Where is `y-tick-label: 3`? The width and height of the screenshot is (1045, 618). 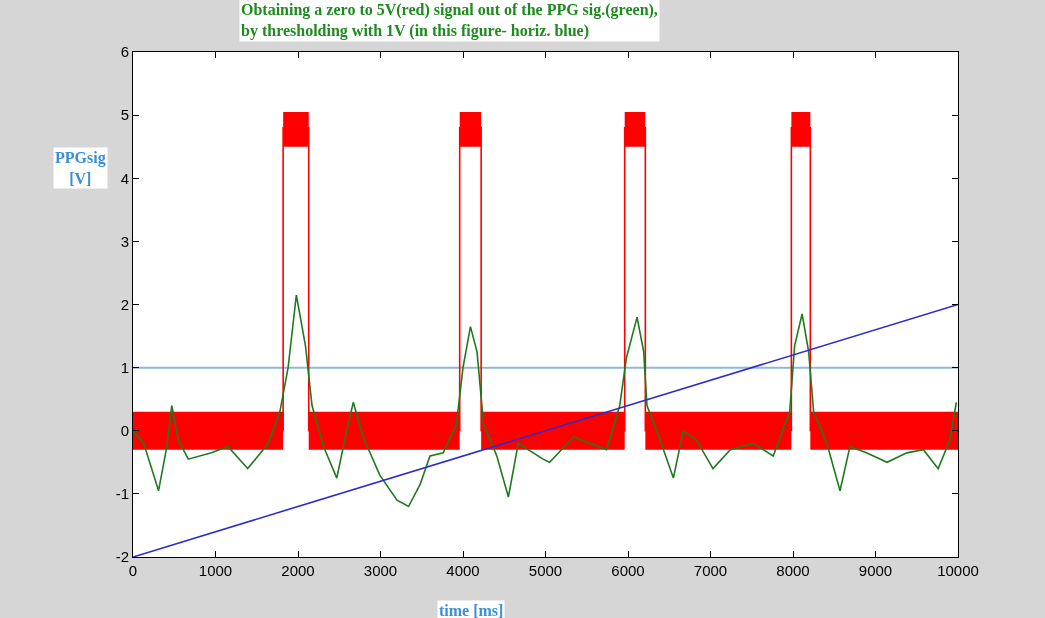 y-tick-label: 3 is located at coordinates (124, 241).